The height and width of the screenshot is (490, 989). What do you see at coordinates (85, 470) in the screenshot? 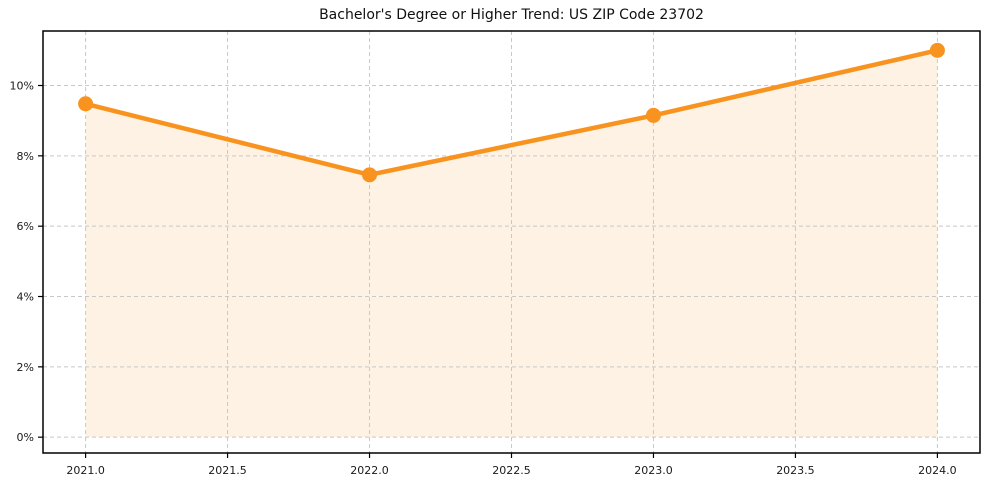
I see `x-tick-label: 2021.0` at bounding box center [85, 470].